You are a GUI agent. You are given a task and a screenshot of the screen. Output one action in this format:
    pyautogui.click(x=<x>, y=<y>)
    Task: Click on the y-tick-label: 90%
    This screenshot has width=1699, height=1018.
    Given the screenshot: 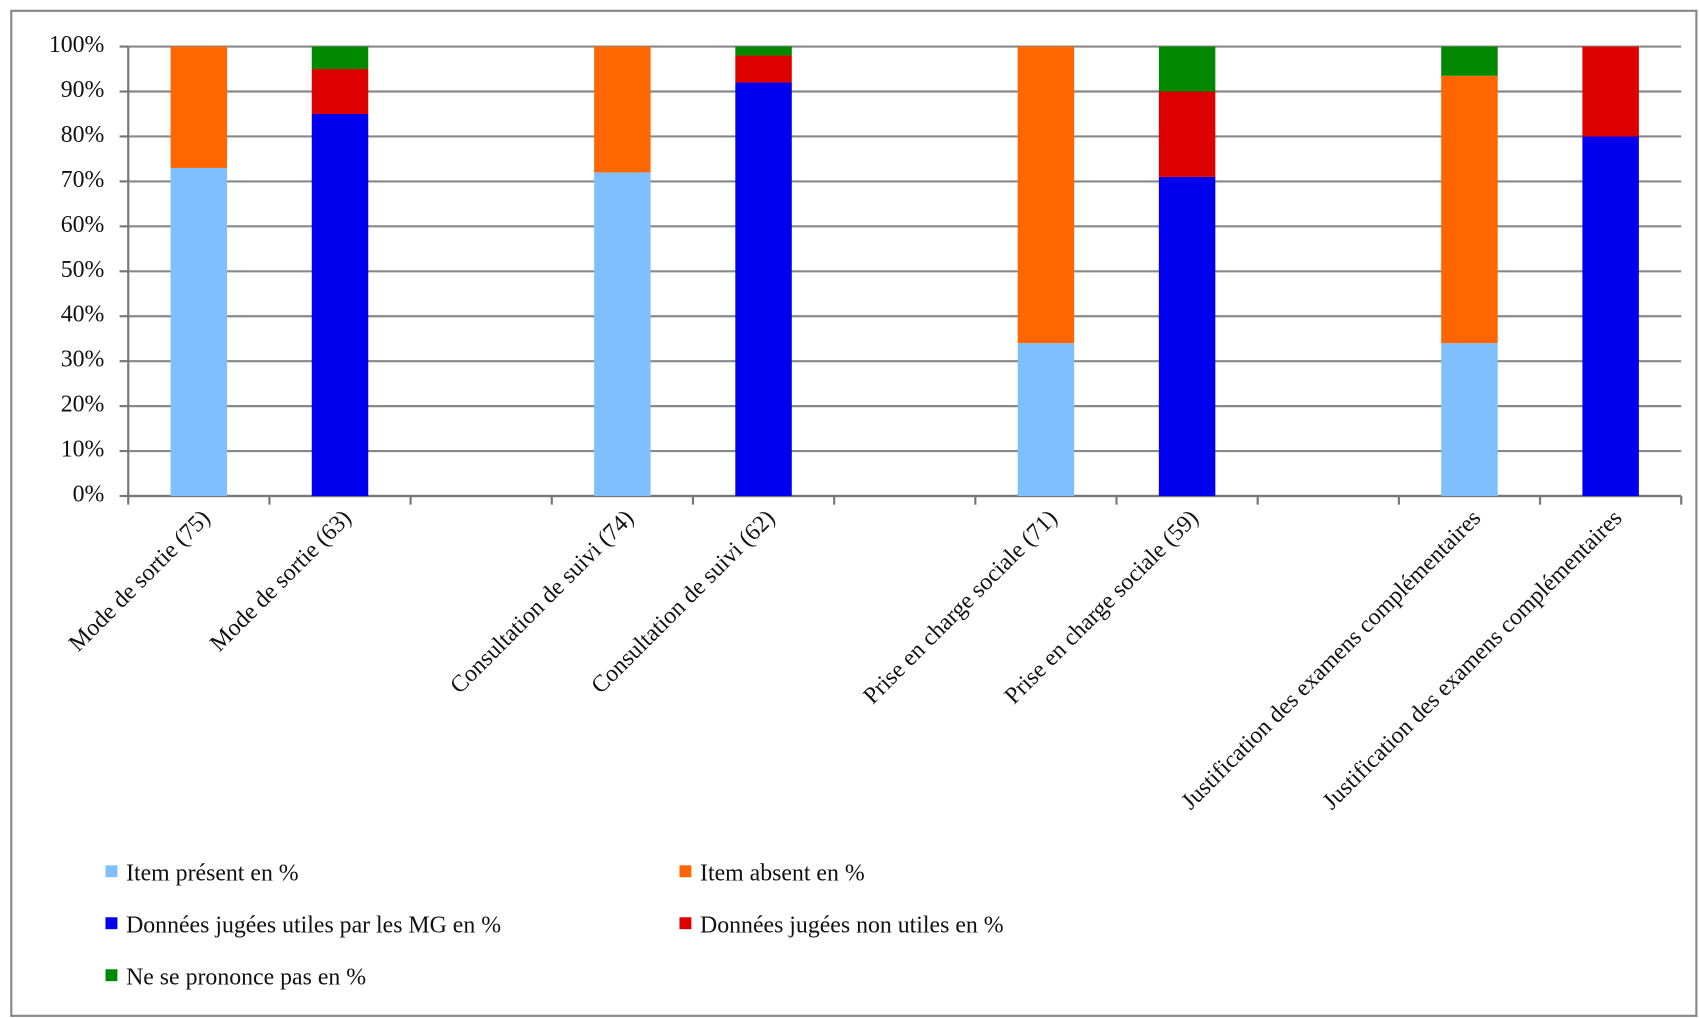 What is the action you would take?
    pyautogui.click(x=83, y=90)
    